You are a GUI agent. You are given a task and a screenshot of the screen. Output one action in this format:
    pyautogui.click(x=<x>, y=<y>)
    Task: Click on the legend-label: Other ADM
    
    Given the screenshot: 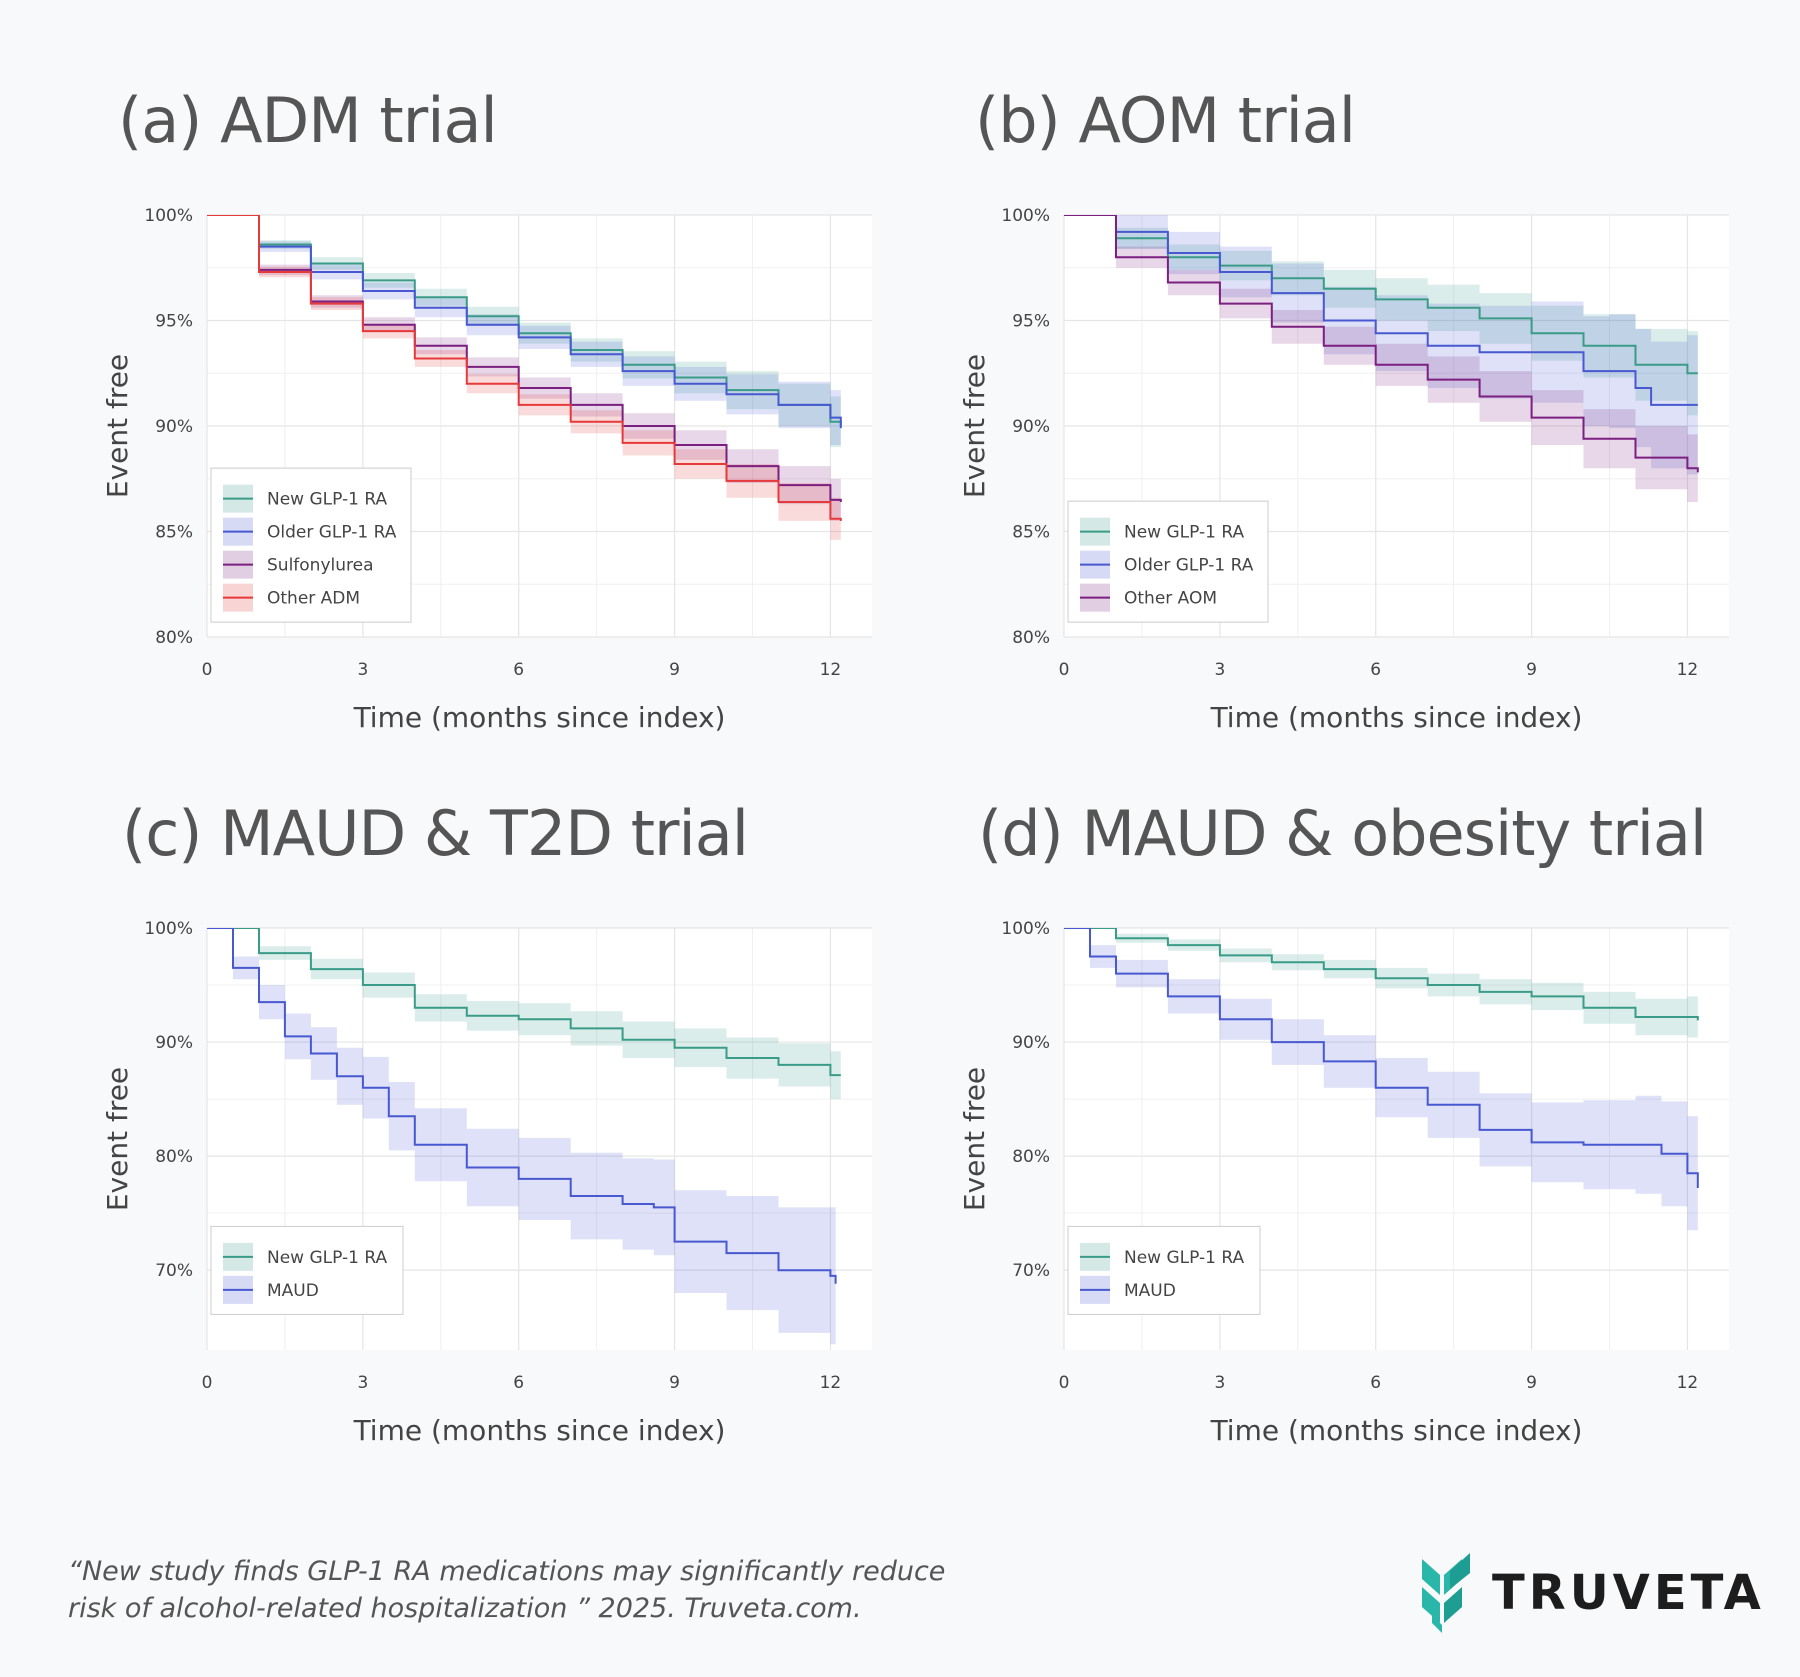 What is the action you would take?
    pyautogui.click(x=313, y=599)
    